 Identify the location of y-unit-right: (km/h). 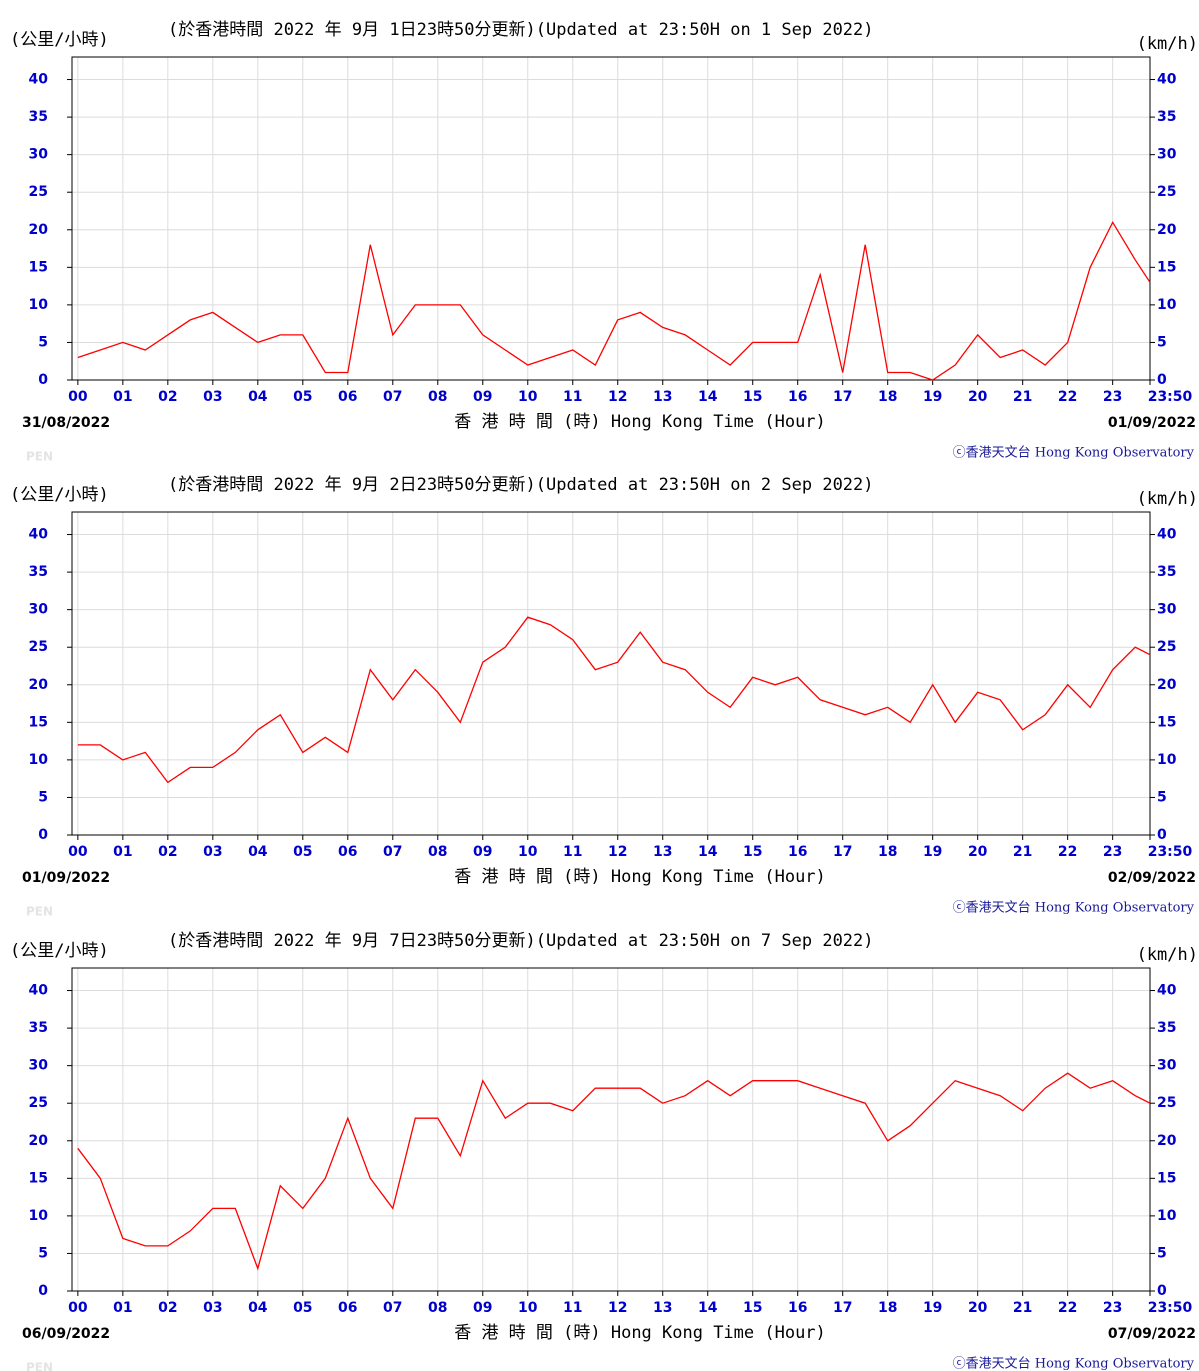
(1167, 955).